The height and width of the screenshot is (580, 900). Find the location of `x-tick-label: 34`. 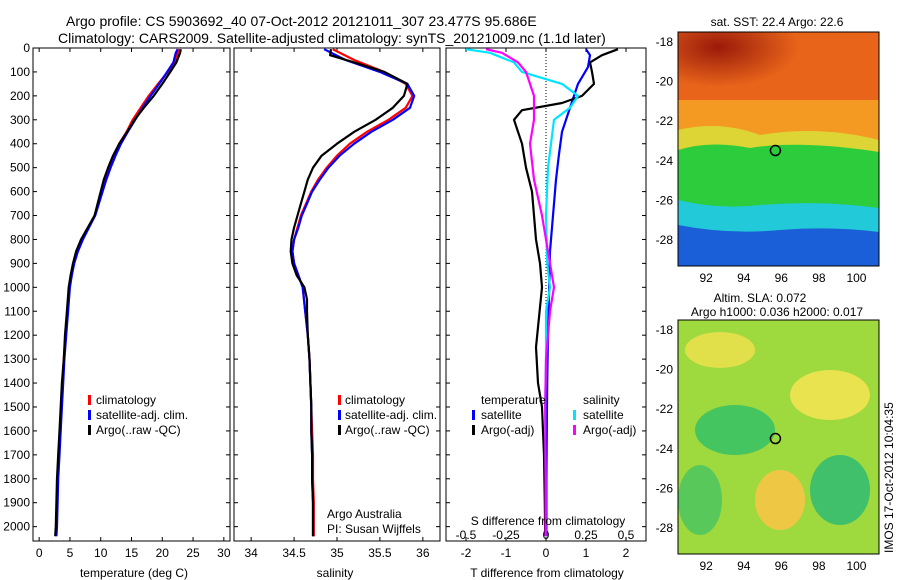

x-tick-label: 34 is located at coordinates (251, 553).